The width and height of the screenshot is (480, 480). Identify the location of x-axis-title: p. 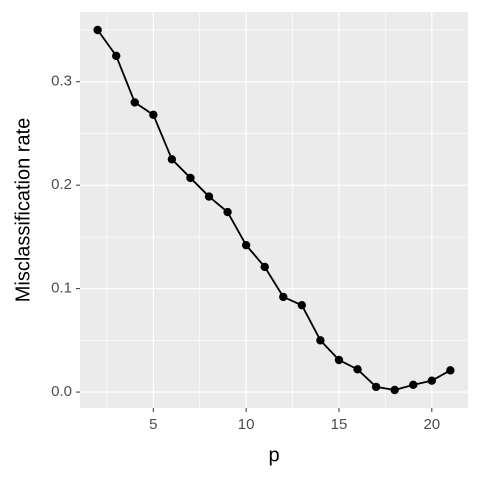
(273, 455).